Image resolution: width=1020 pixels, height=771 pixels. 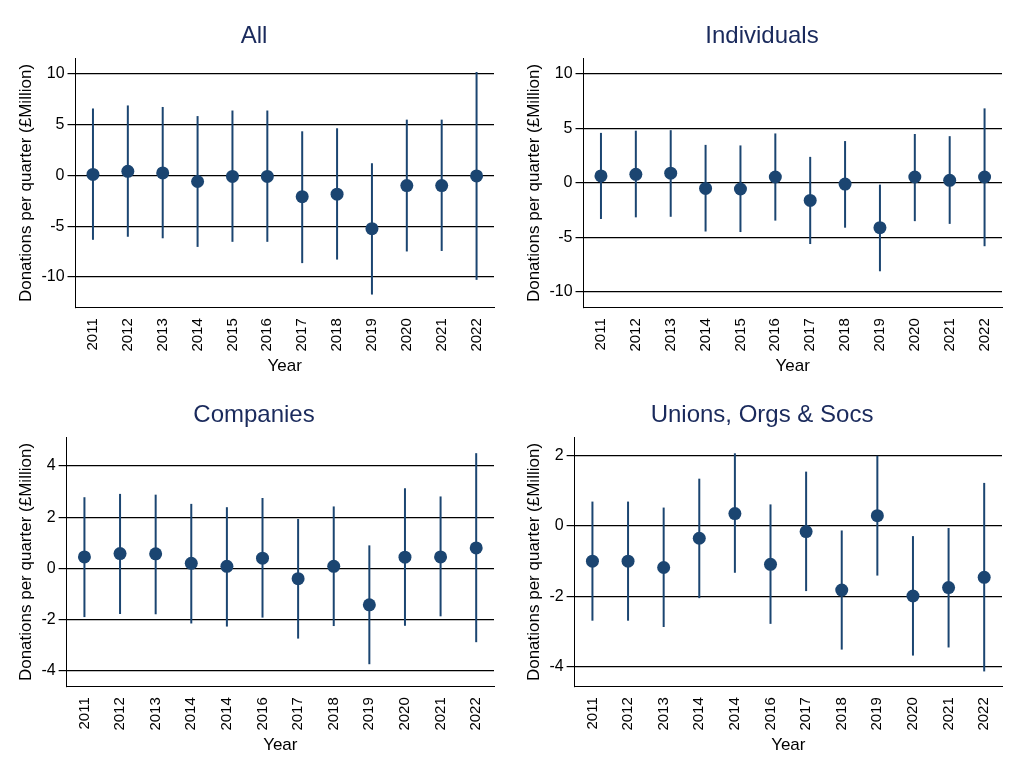 What do you see at coordinates (254, 35) in the screenshot?
I see `chart-title: All` at bounding box center [254, 35].